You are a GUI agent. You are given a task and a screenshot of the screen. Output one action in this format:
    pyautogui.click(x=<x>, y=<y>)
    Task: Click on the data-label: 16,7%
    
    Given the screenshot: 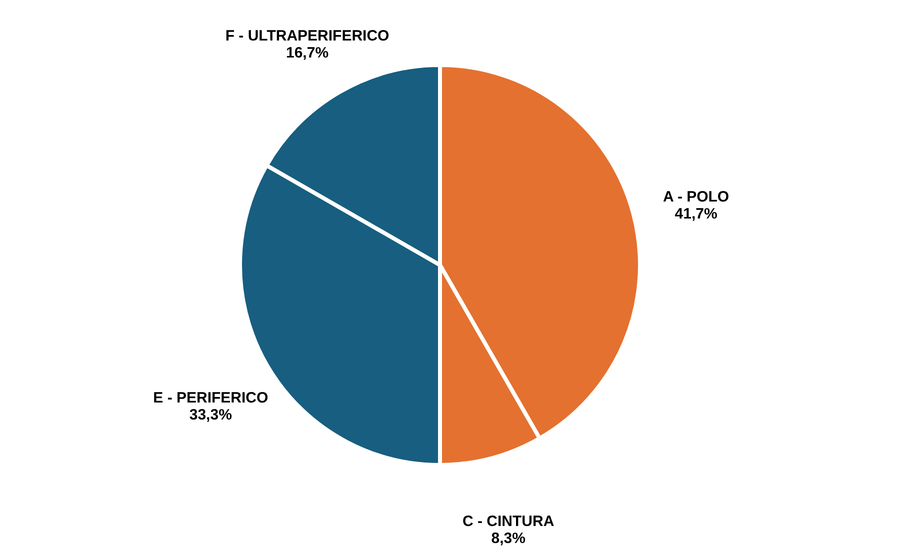 What is the action you would take?
    pyautogui.click(x=307, y=53)
    